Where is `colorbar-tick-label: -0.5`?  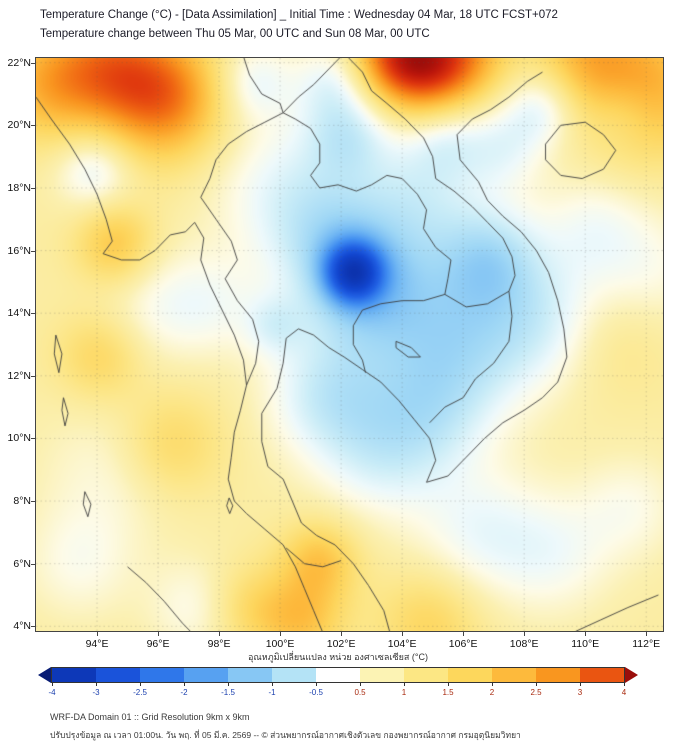
colorbar-tick-label: -0.5 is located at coordinates (316, 692).